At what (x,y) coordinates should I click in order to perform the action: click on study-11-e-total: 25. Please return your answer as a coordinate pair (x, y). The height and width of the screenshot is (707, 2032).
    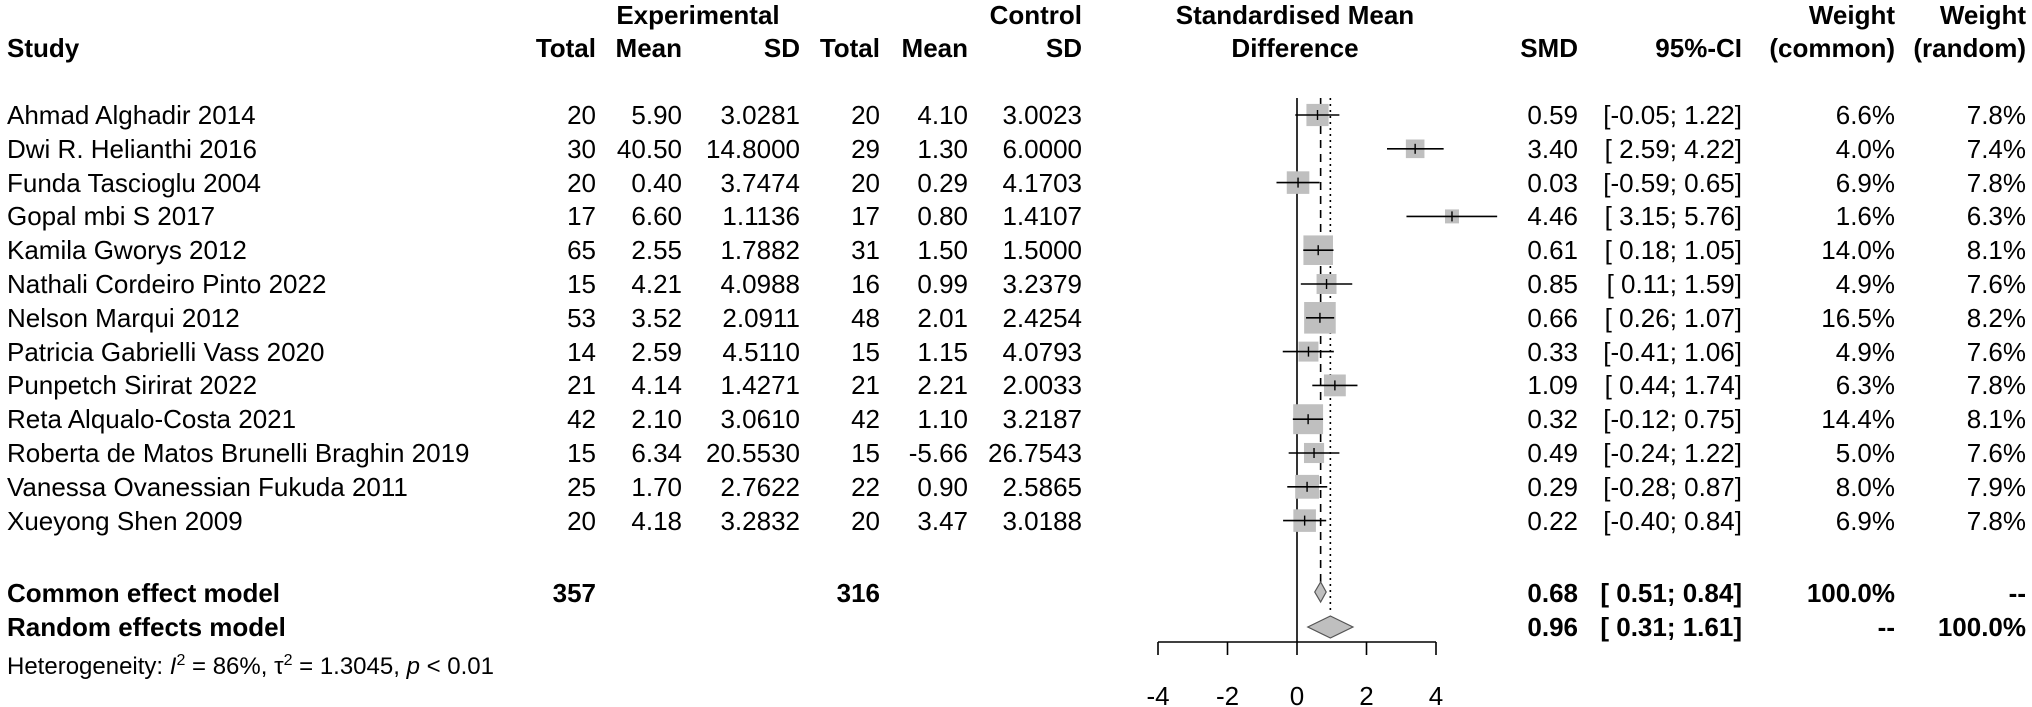
    Looking at the image, I should click on (581, 486).